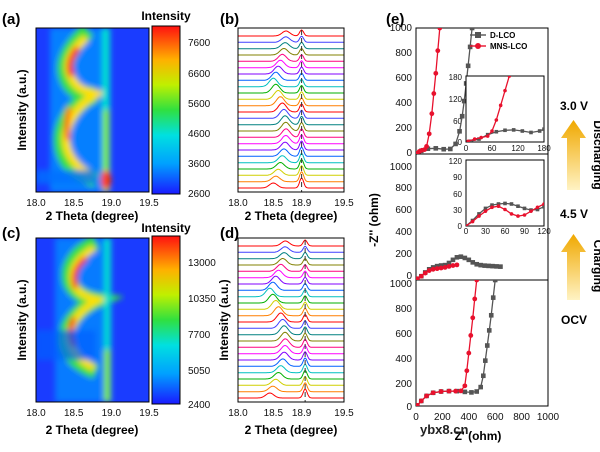  What do you see at coordinates (478, 35) in the screenshot?
I see `legend-marker-d-lco` at bounding box center [478, 35].